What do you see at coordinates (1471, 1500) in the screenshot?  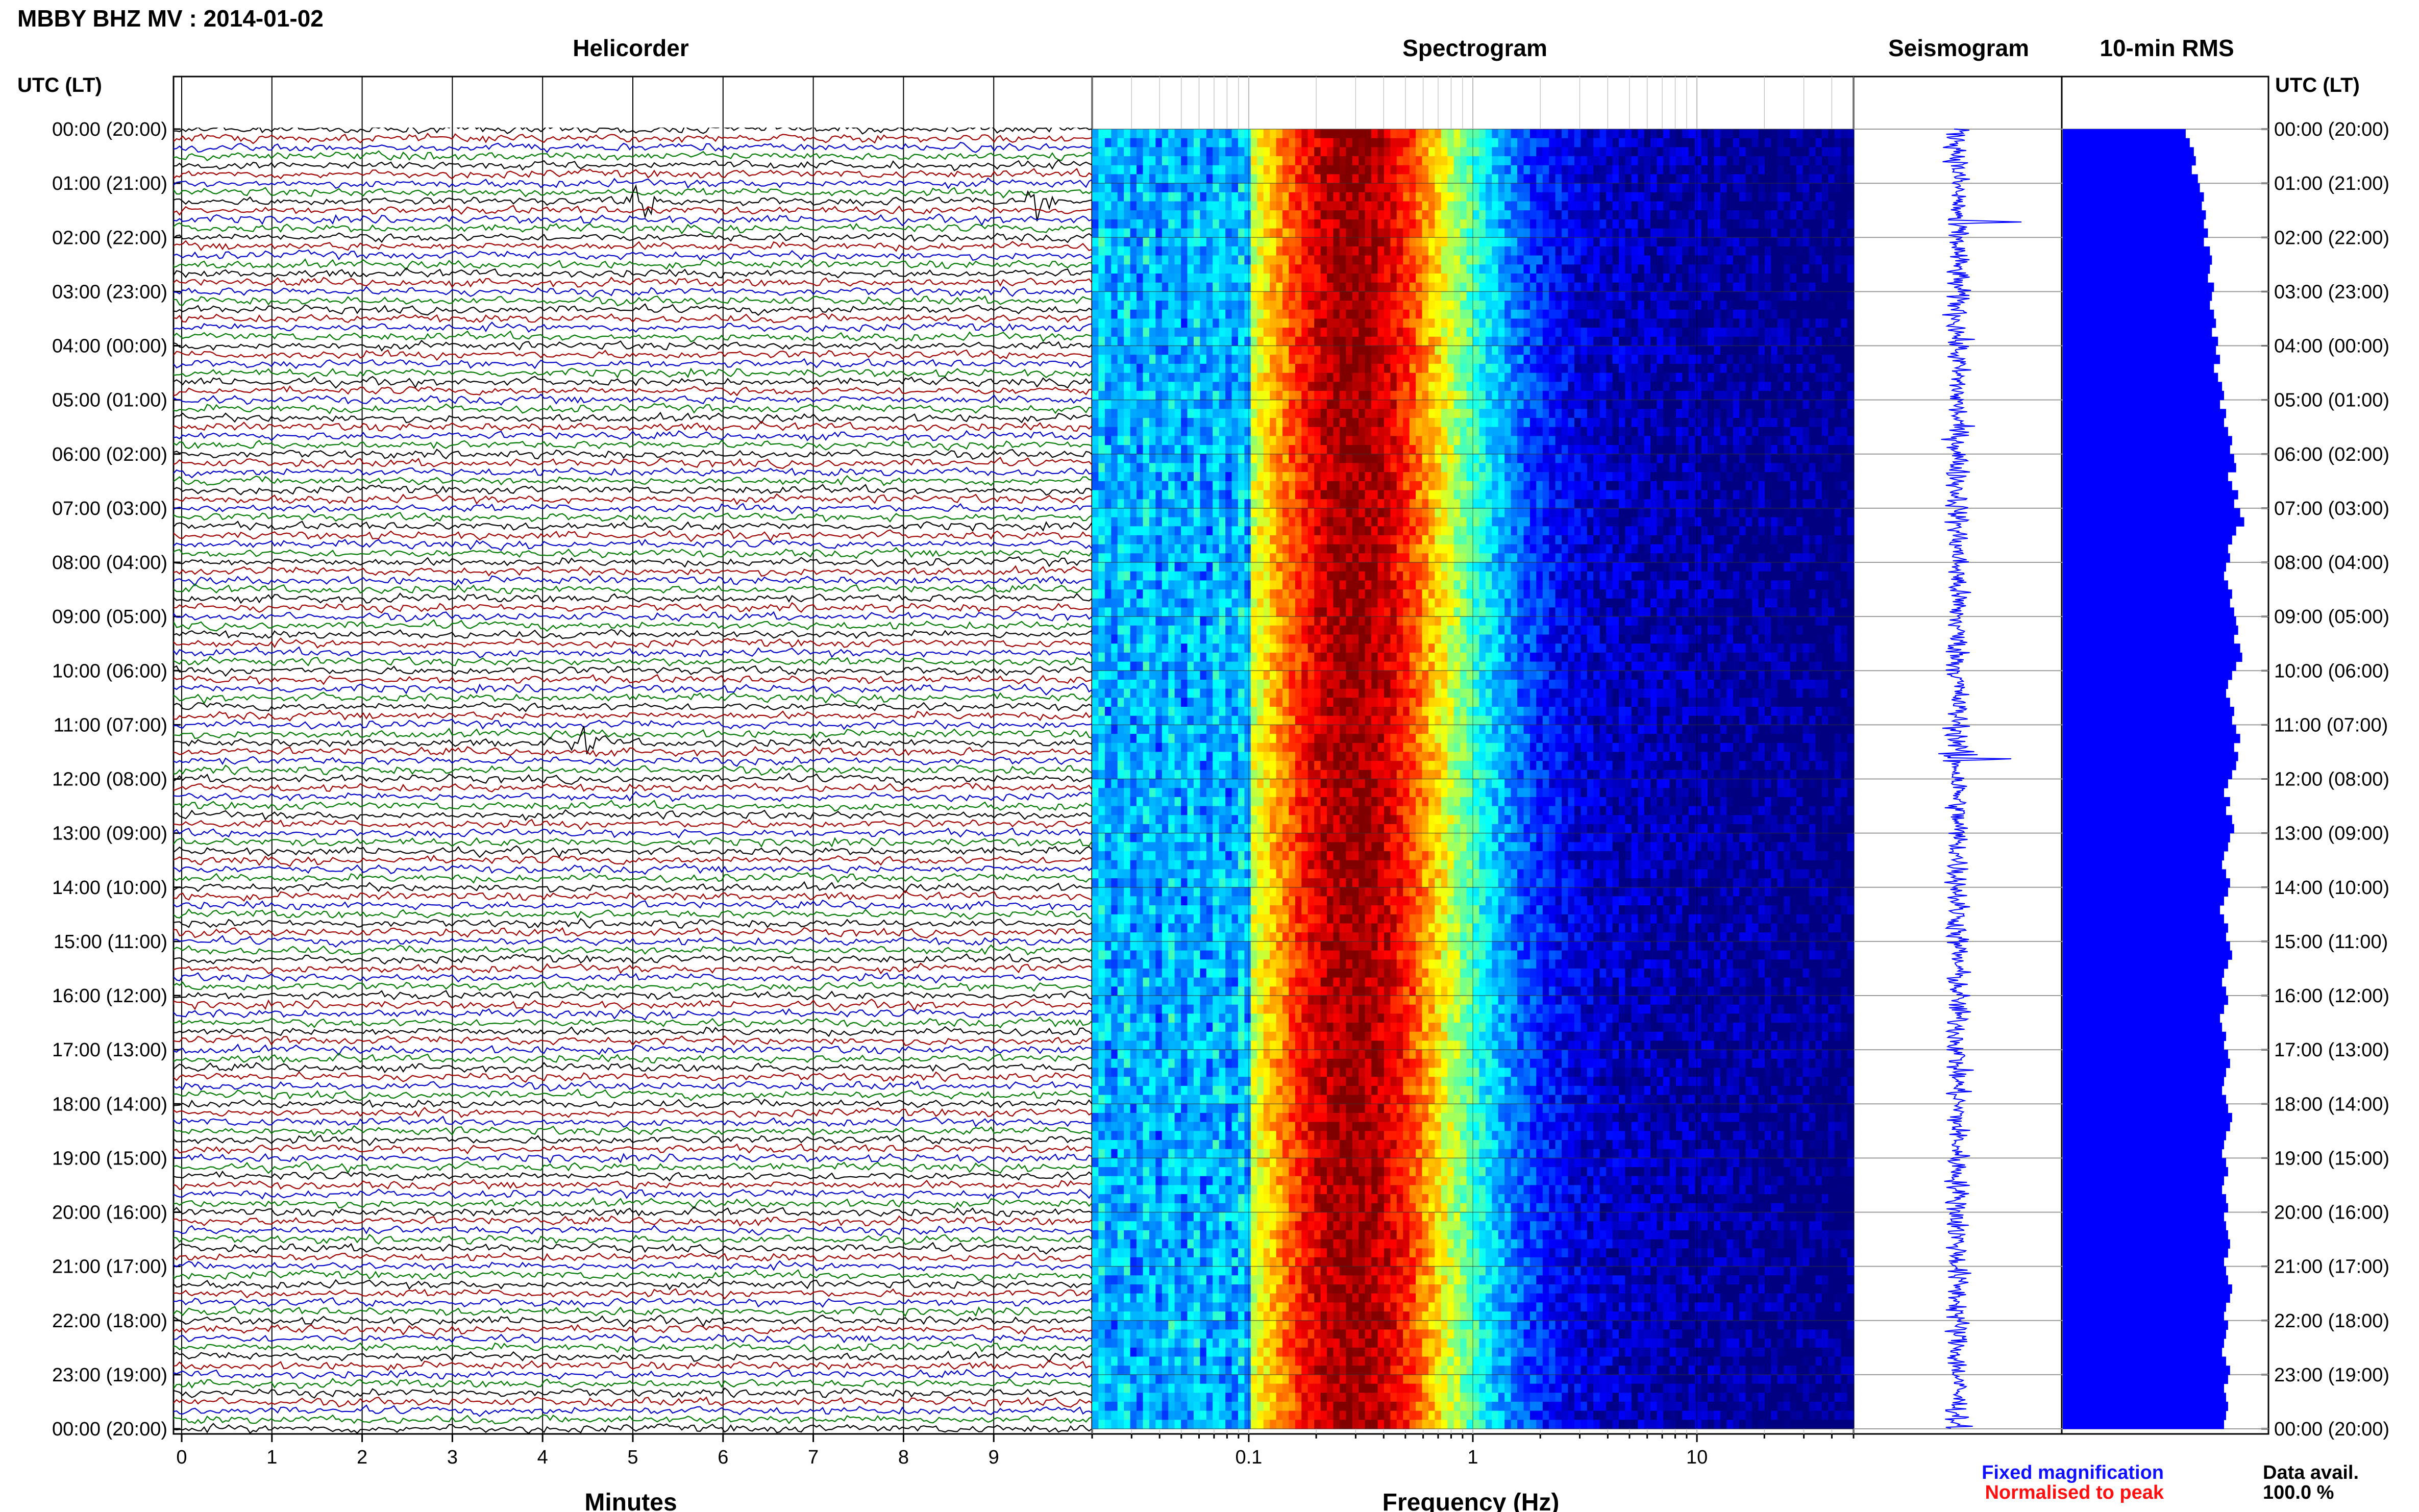 I see `spectrogram-x-axis-label: Frequency (Hz)` at bounding box center [1471, 1500].